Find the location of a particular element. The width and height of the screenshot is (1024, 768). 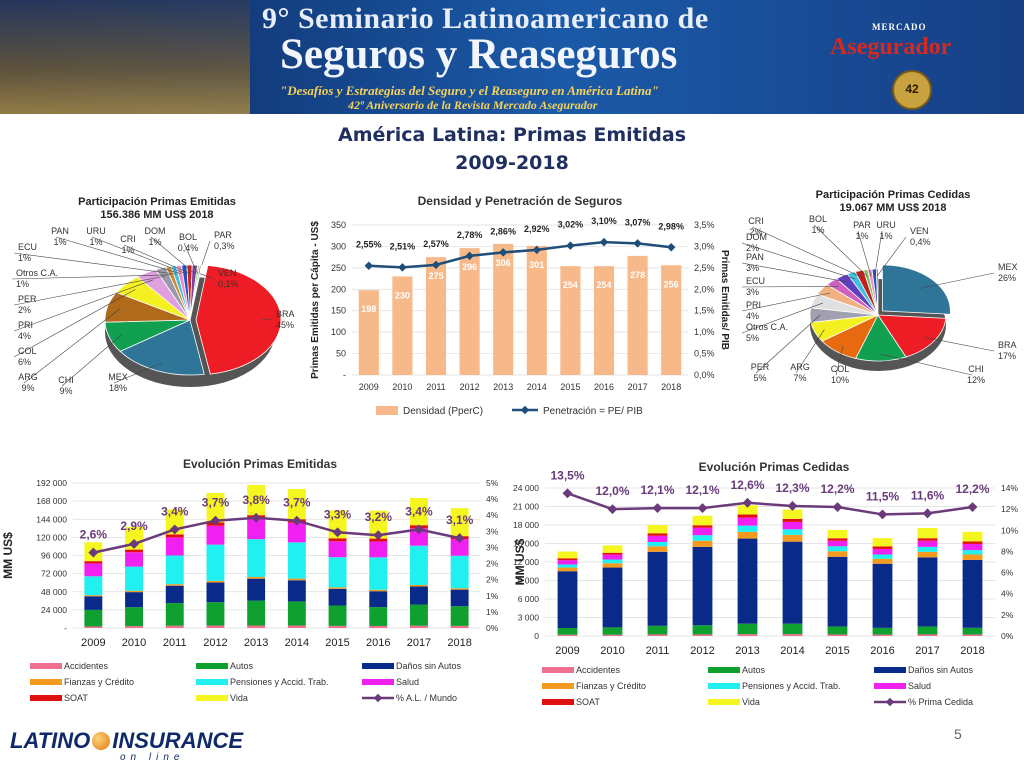

bar-densidad-2011 is located at coordinates (436, 316).